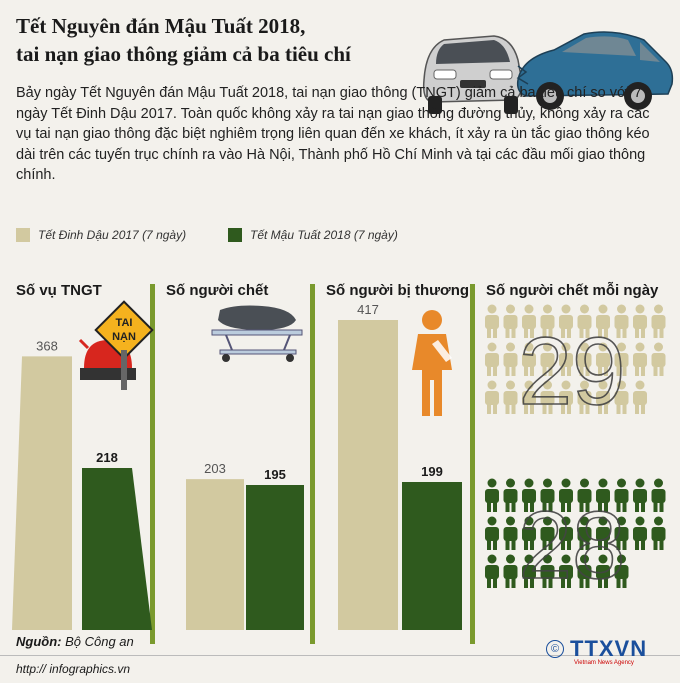 This screenshot has height=683, width=680. I want to click on source-label: Nguồn:, so click(39, 641).